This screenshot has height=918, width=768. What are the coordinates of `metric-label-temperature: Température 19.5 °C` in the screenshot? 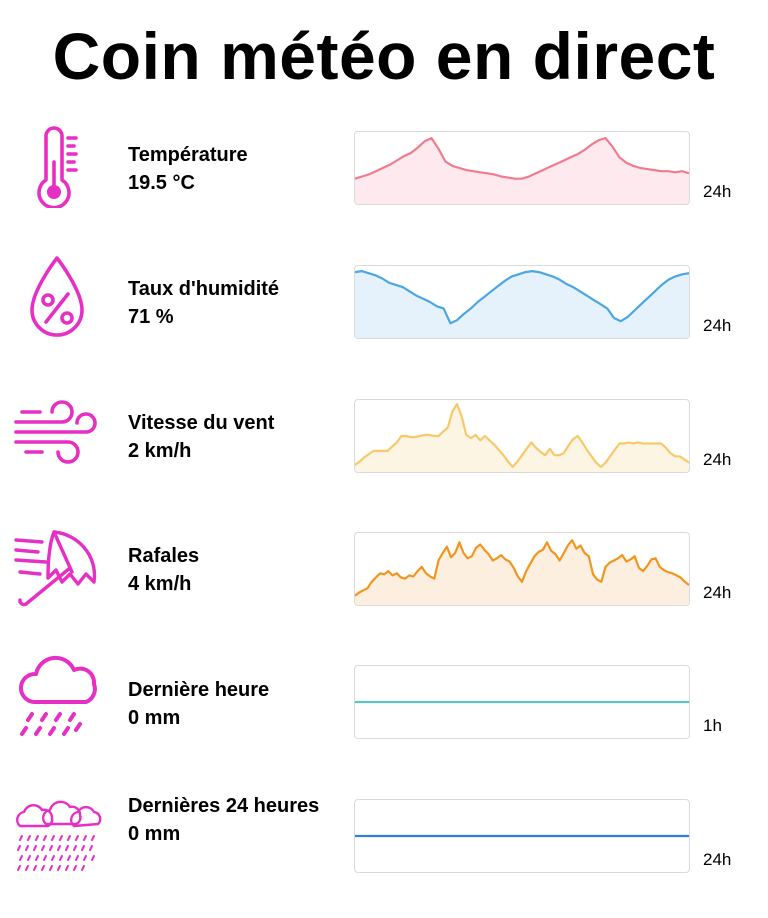 It's located at (233, 169).